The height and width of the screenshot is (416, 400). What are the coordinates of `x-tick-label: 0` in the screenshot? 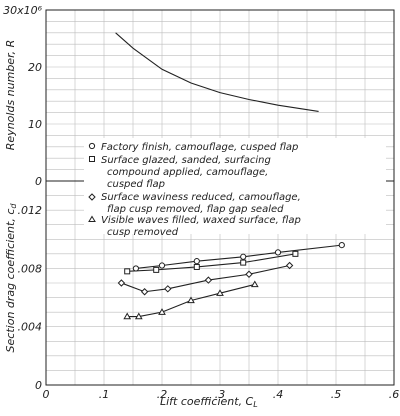 It's located at (46, 394).